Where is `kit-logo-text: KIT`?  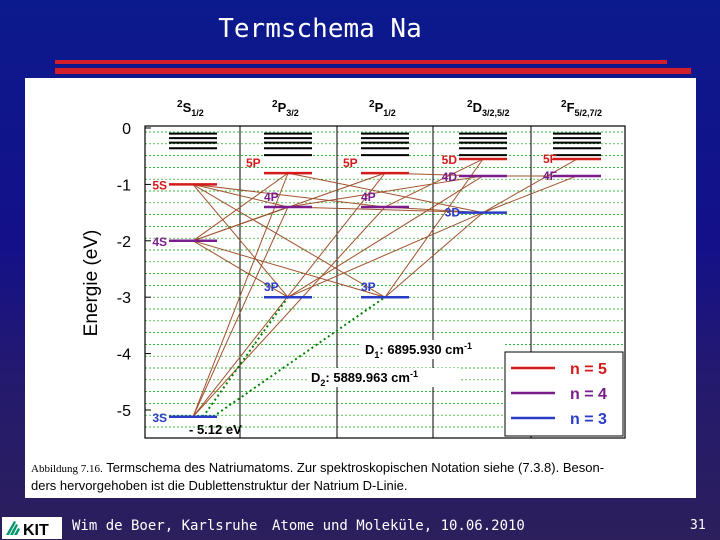 kit-logo-text: KIT is located at coordinates (36, 530).